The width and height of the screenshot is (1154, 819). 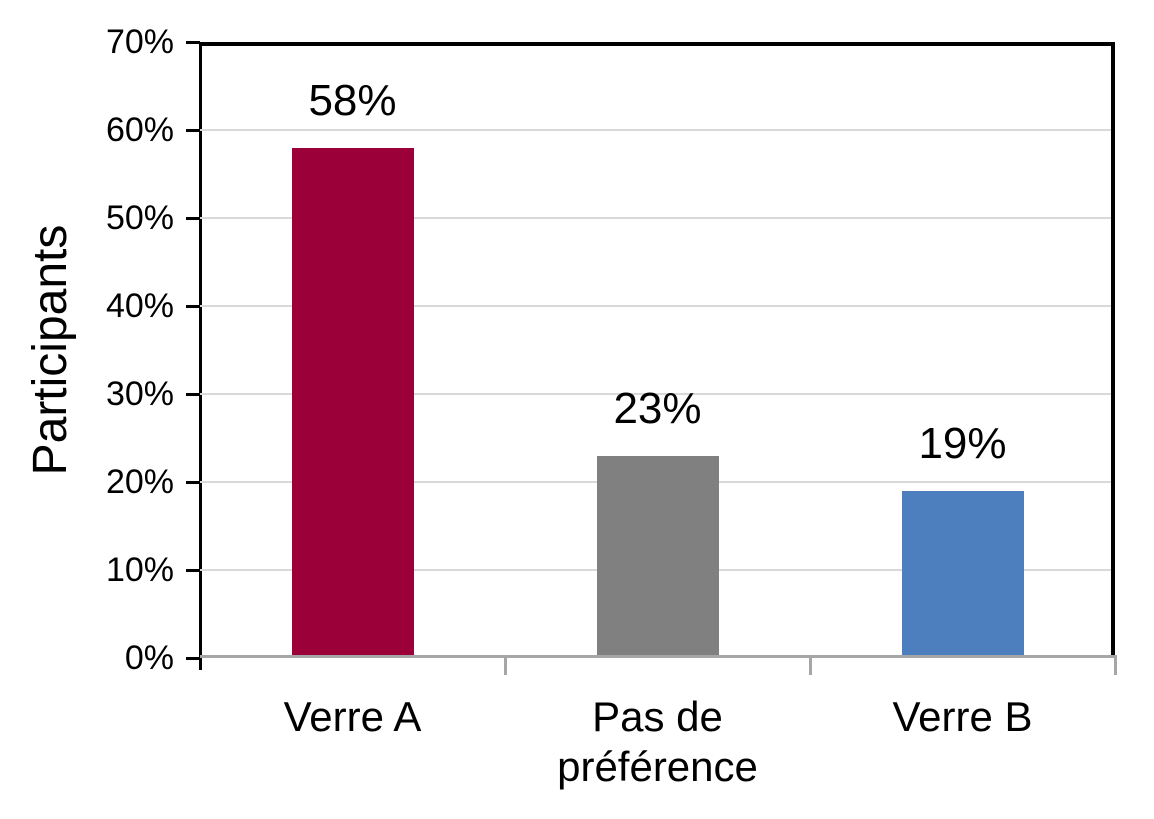 I want to click on y-tick-label-10%: 10%, so click(x=139, y=570).